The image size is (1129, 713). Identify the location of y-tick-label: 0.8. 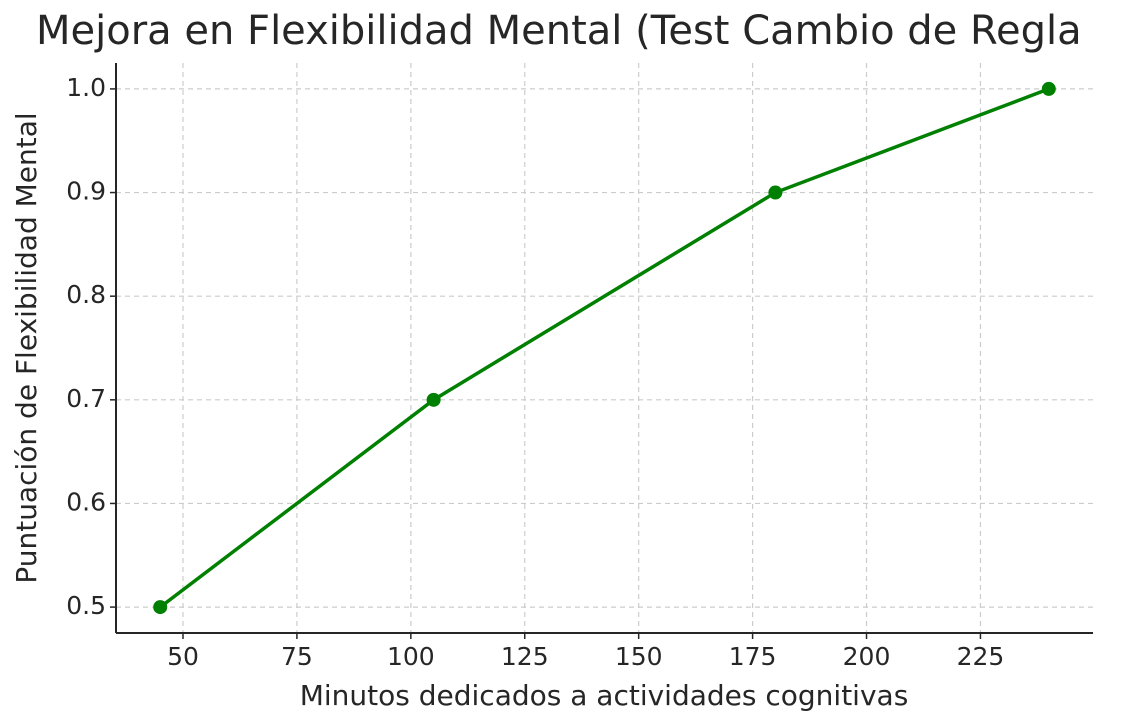
(86, 294).